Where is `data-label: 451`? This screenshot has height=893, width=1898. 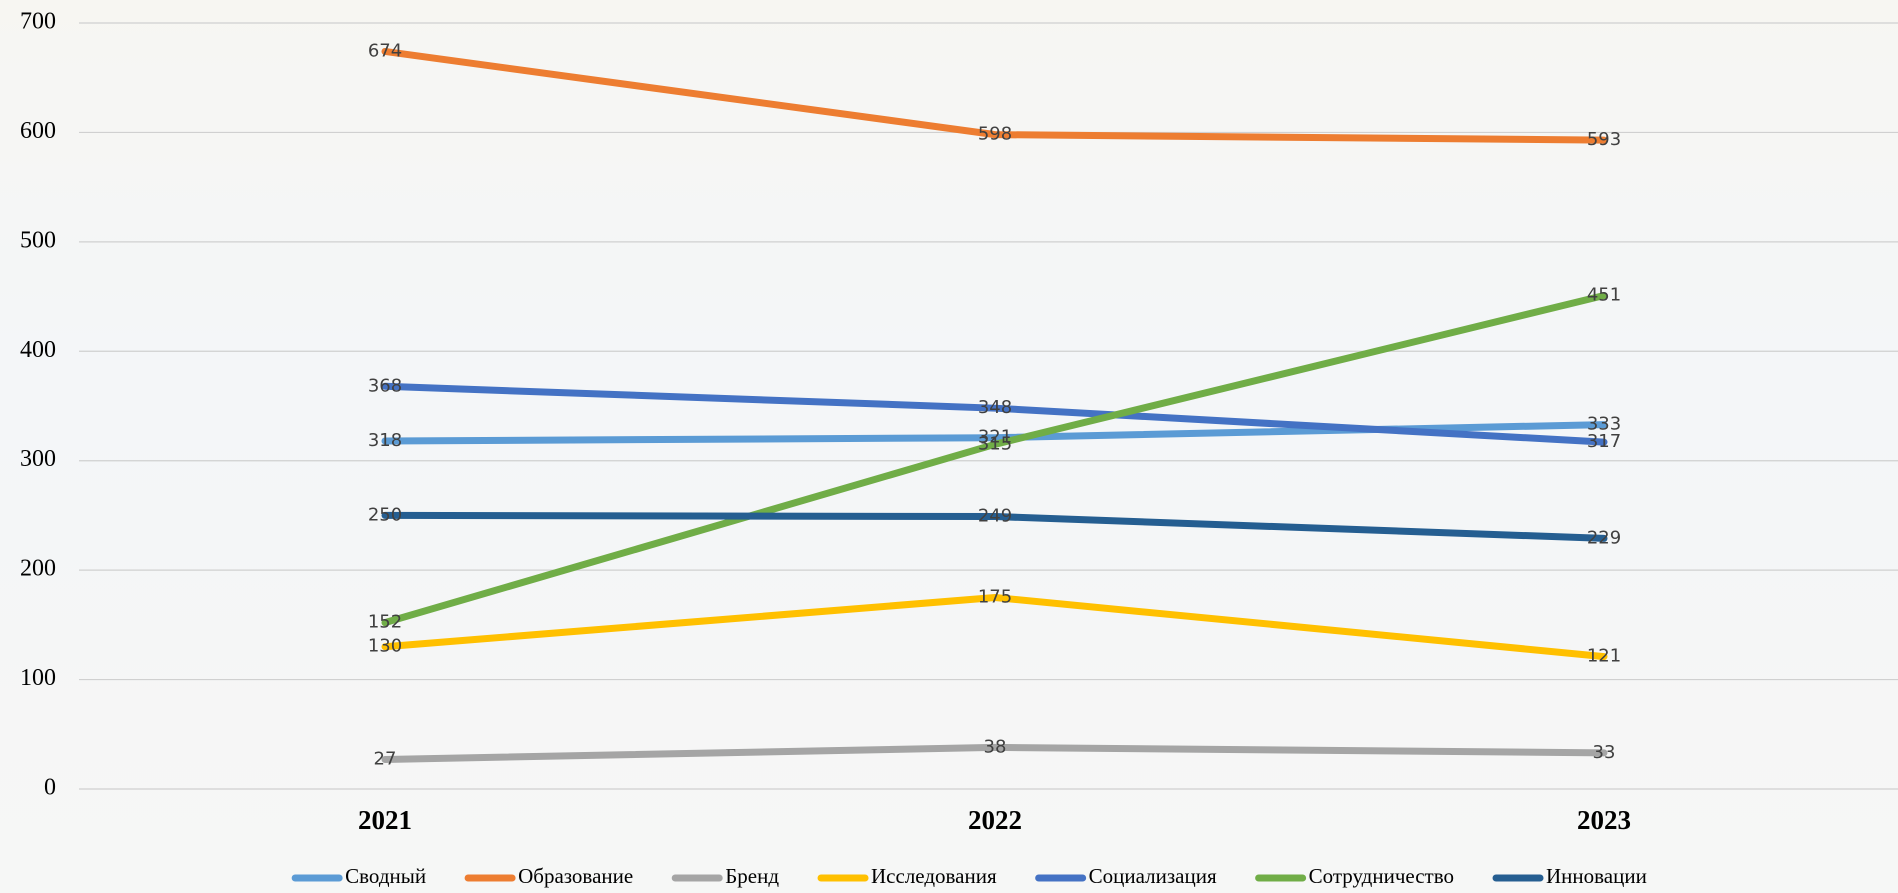
data-label: 451 is located at coordinates (1604, 294).